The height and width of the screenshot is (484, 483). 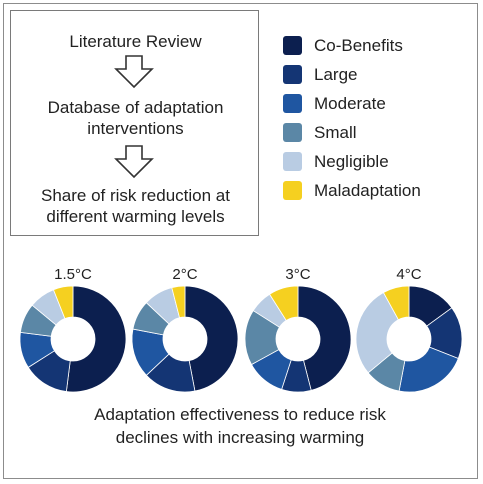 I want to click on slice-moderate, so click(x=428, y=369).